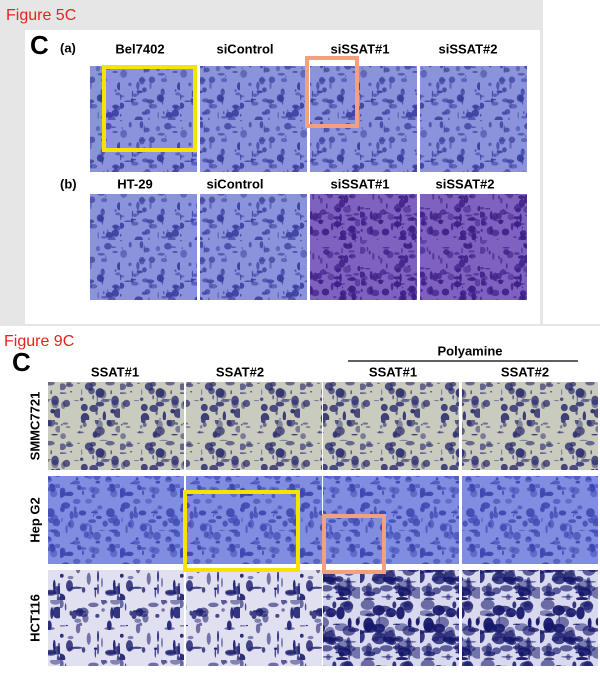 This screenshot has height=674, width=600. What do you see at coordinates (34, 618) in the screenshot?
I see `row-label: HCT116` at bounding box center [34, 618].